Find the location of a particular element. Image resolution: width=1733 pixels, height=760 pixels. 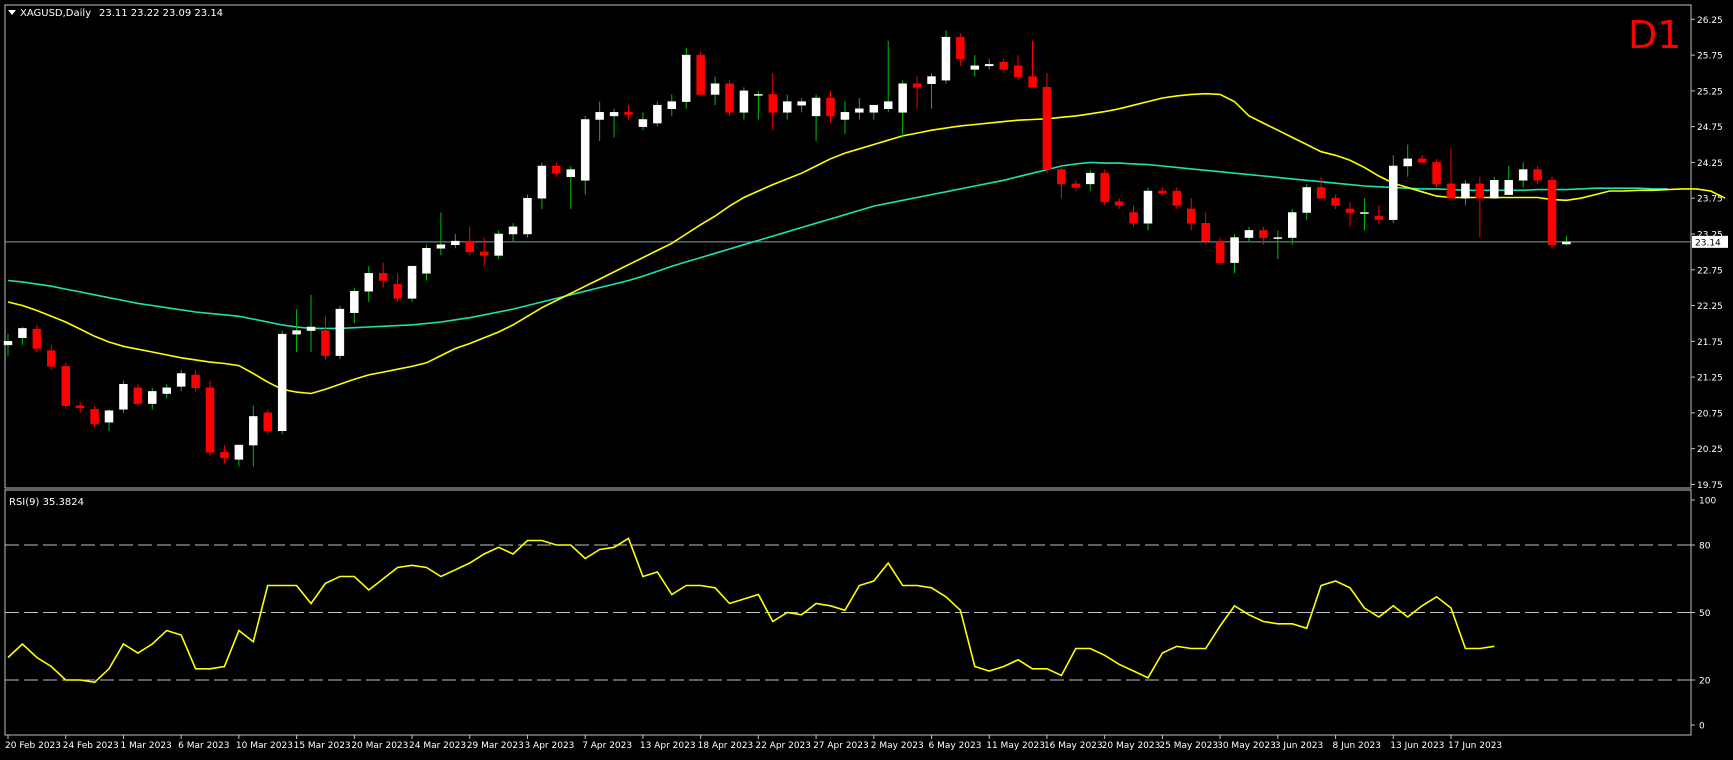

timeframe-badge: D1 is located at coordinates (1654, 35).